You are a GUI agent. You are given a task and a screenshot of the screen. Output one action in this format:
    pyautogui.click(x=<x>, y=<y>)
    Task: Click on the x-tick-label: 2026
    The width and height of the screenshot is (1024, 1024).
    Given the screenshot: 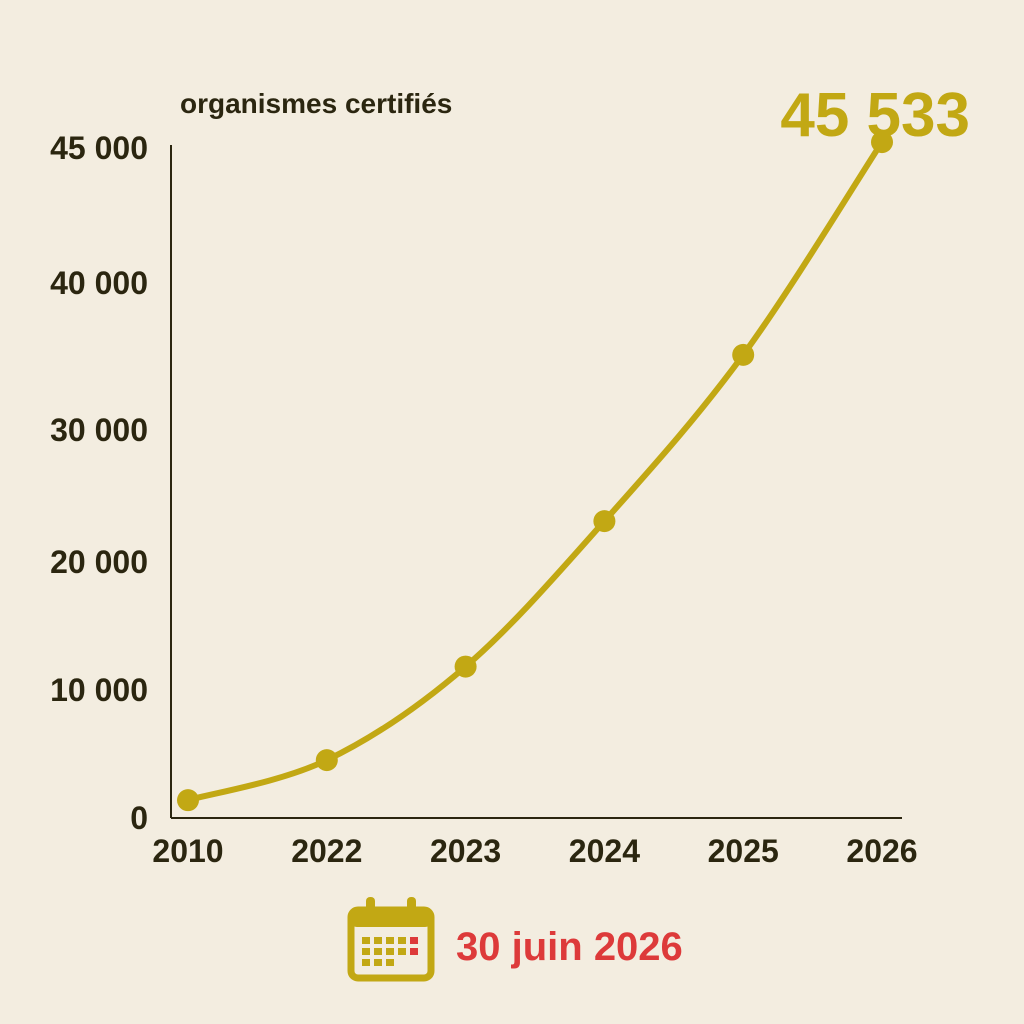 What is the action you would take?
    pyautogui.click(x=881, y=851)
    